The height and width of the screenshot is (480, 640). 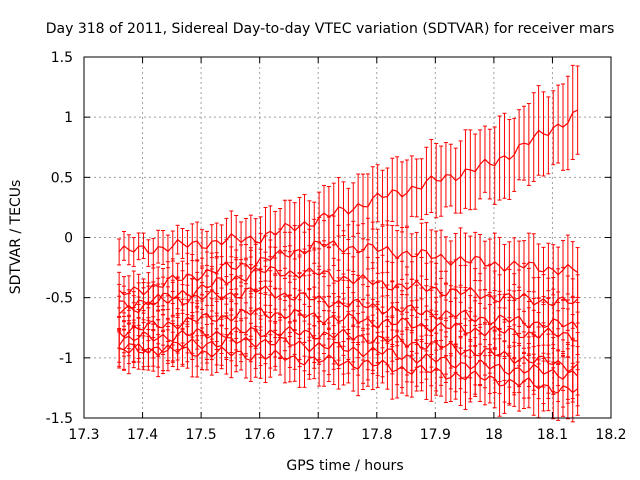 I want to click on x-tick-label: 17.8, so click(x=376, y=435).